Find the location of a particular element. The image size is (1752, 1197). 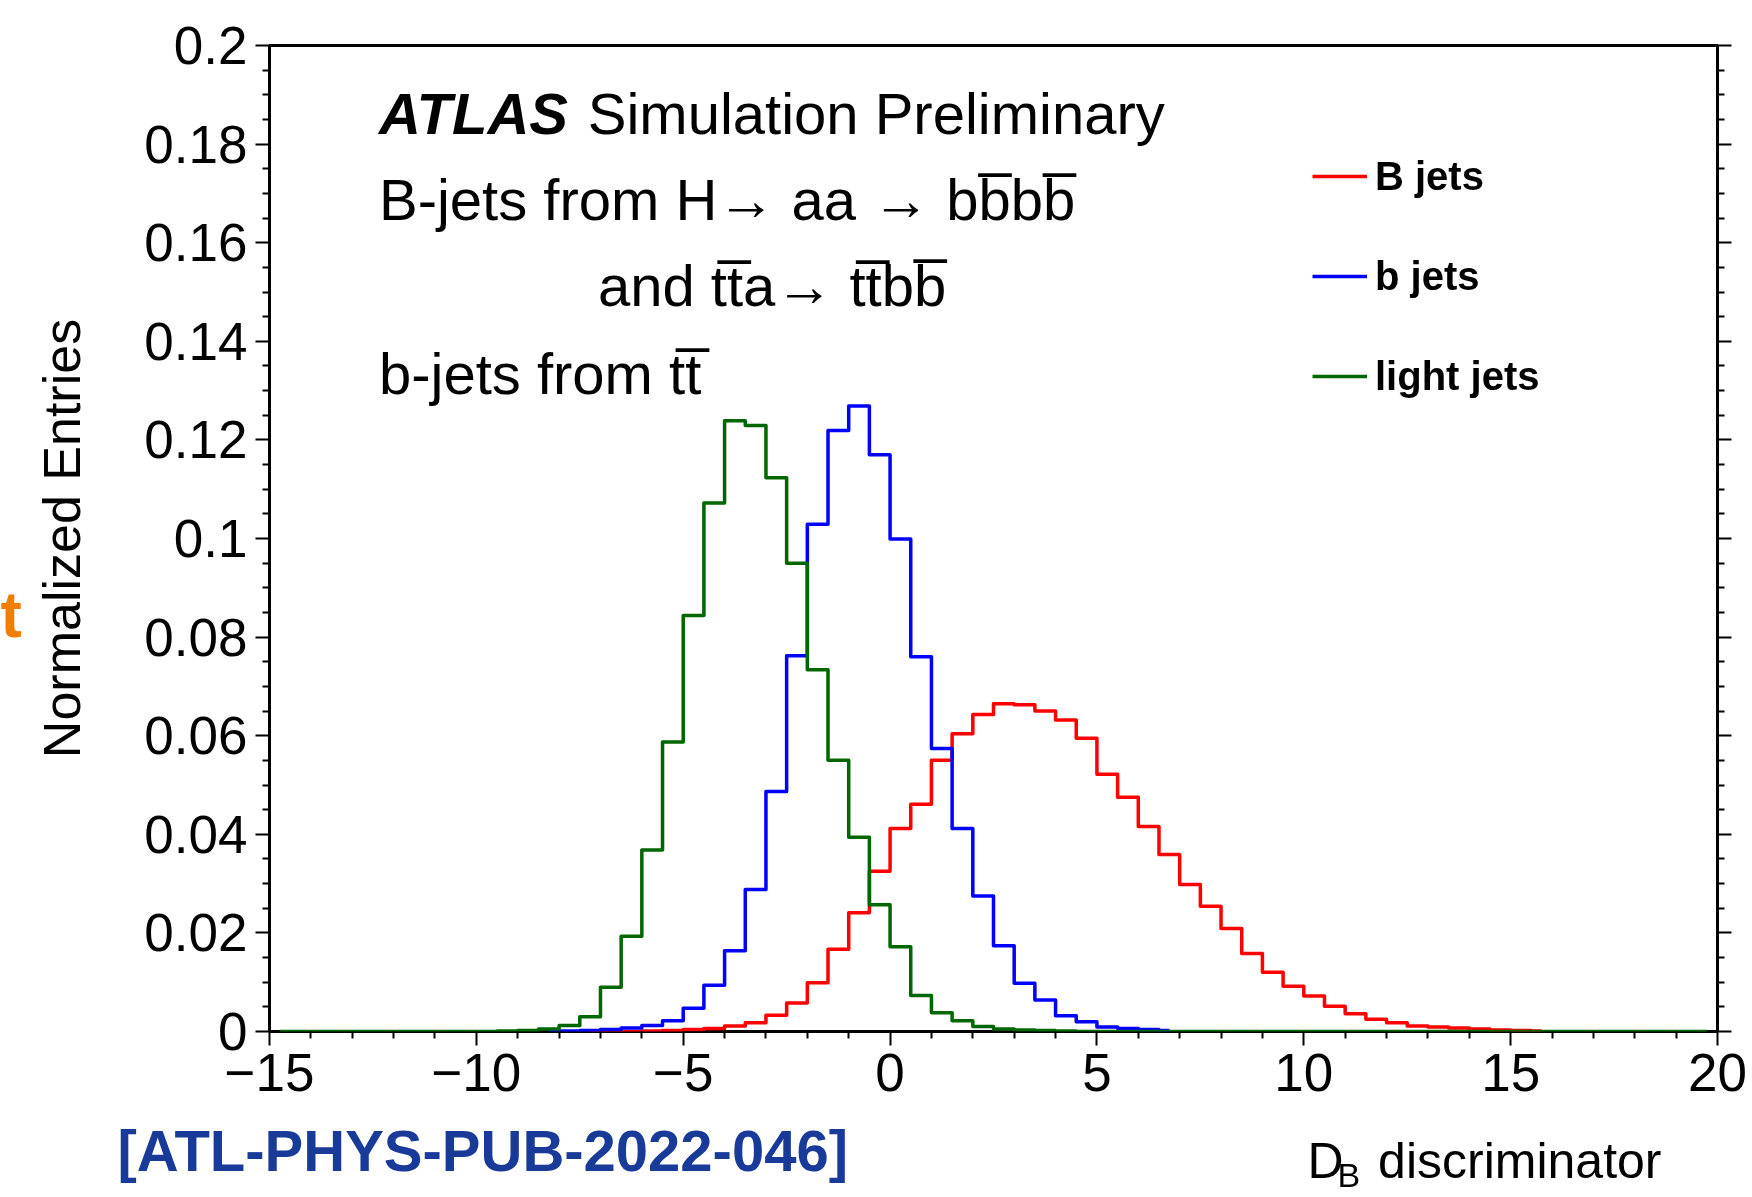

x-tick-label: 5 is located at coordinates (1097, 1072).